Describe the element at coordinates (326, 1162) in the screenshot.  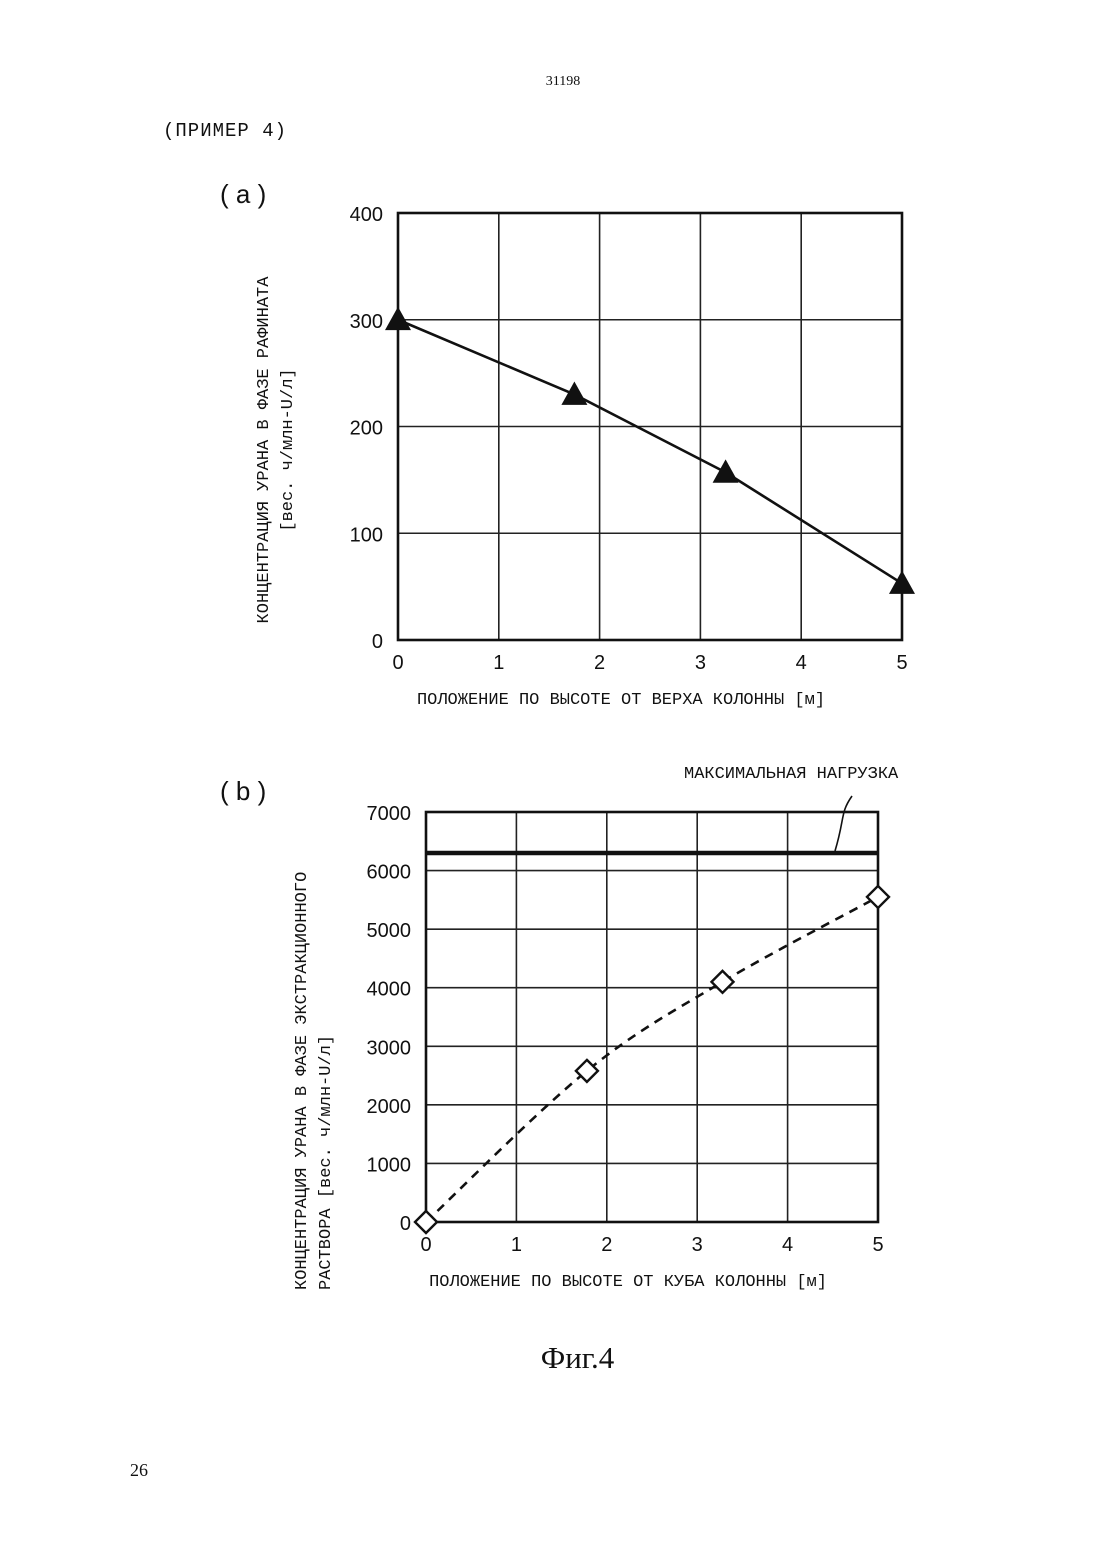
I see `y-axis-label: РАСТВОРА [вес. ч/млн-U/л]` at that location.